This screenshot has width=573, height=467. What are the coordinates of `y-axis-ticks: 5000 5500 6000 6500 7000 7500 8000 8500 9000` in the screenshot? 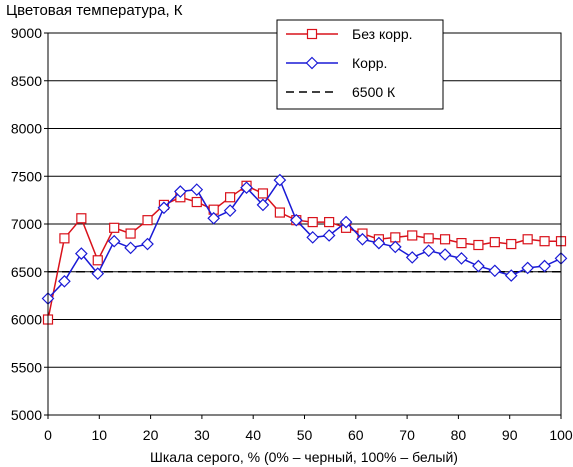 It's located at (29, 224).